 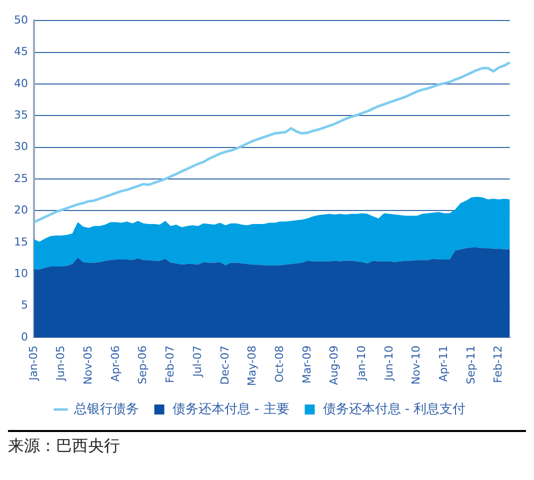 I want to click on y-tick-label: 45, so click(x=21, y=51).